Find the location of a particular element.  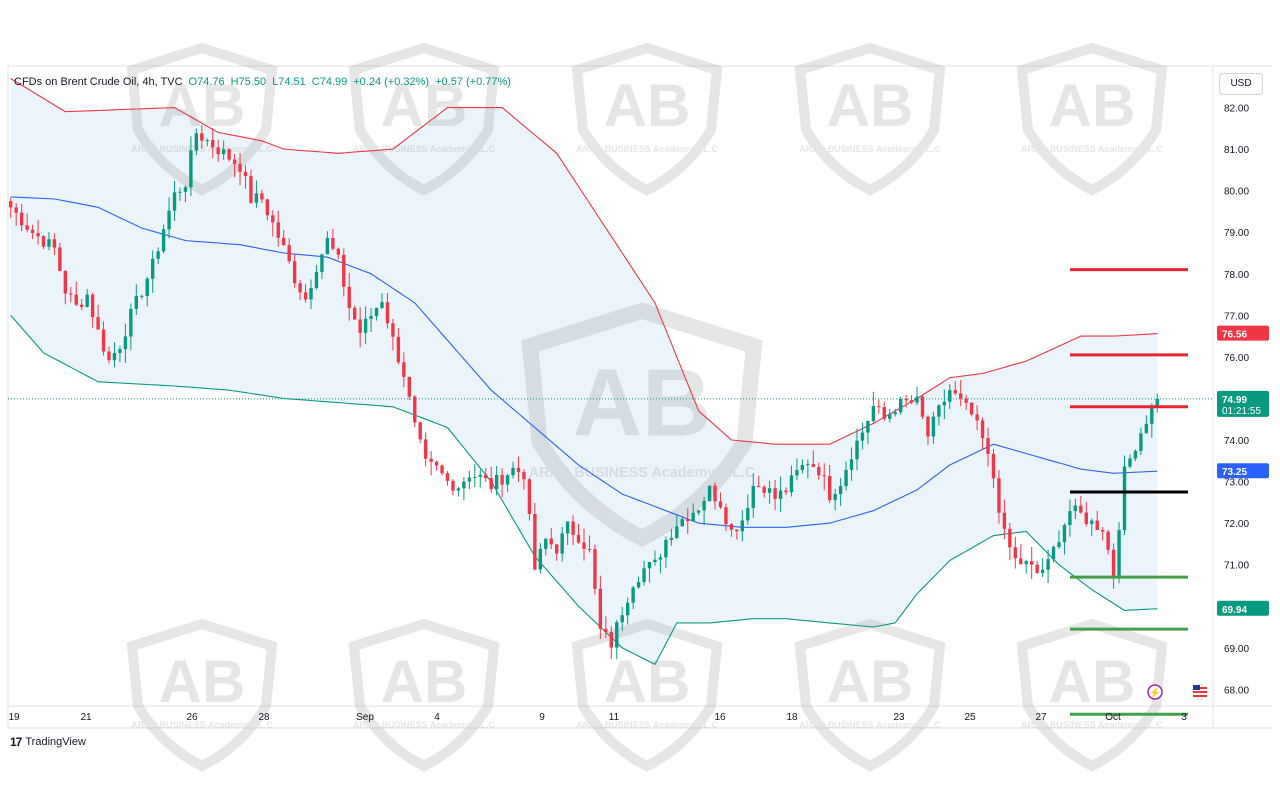

tradingview-logo-icon: 17 is located at coordinates (16, 742).